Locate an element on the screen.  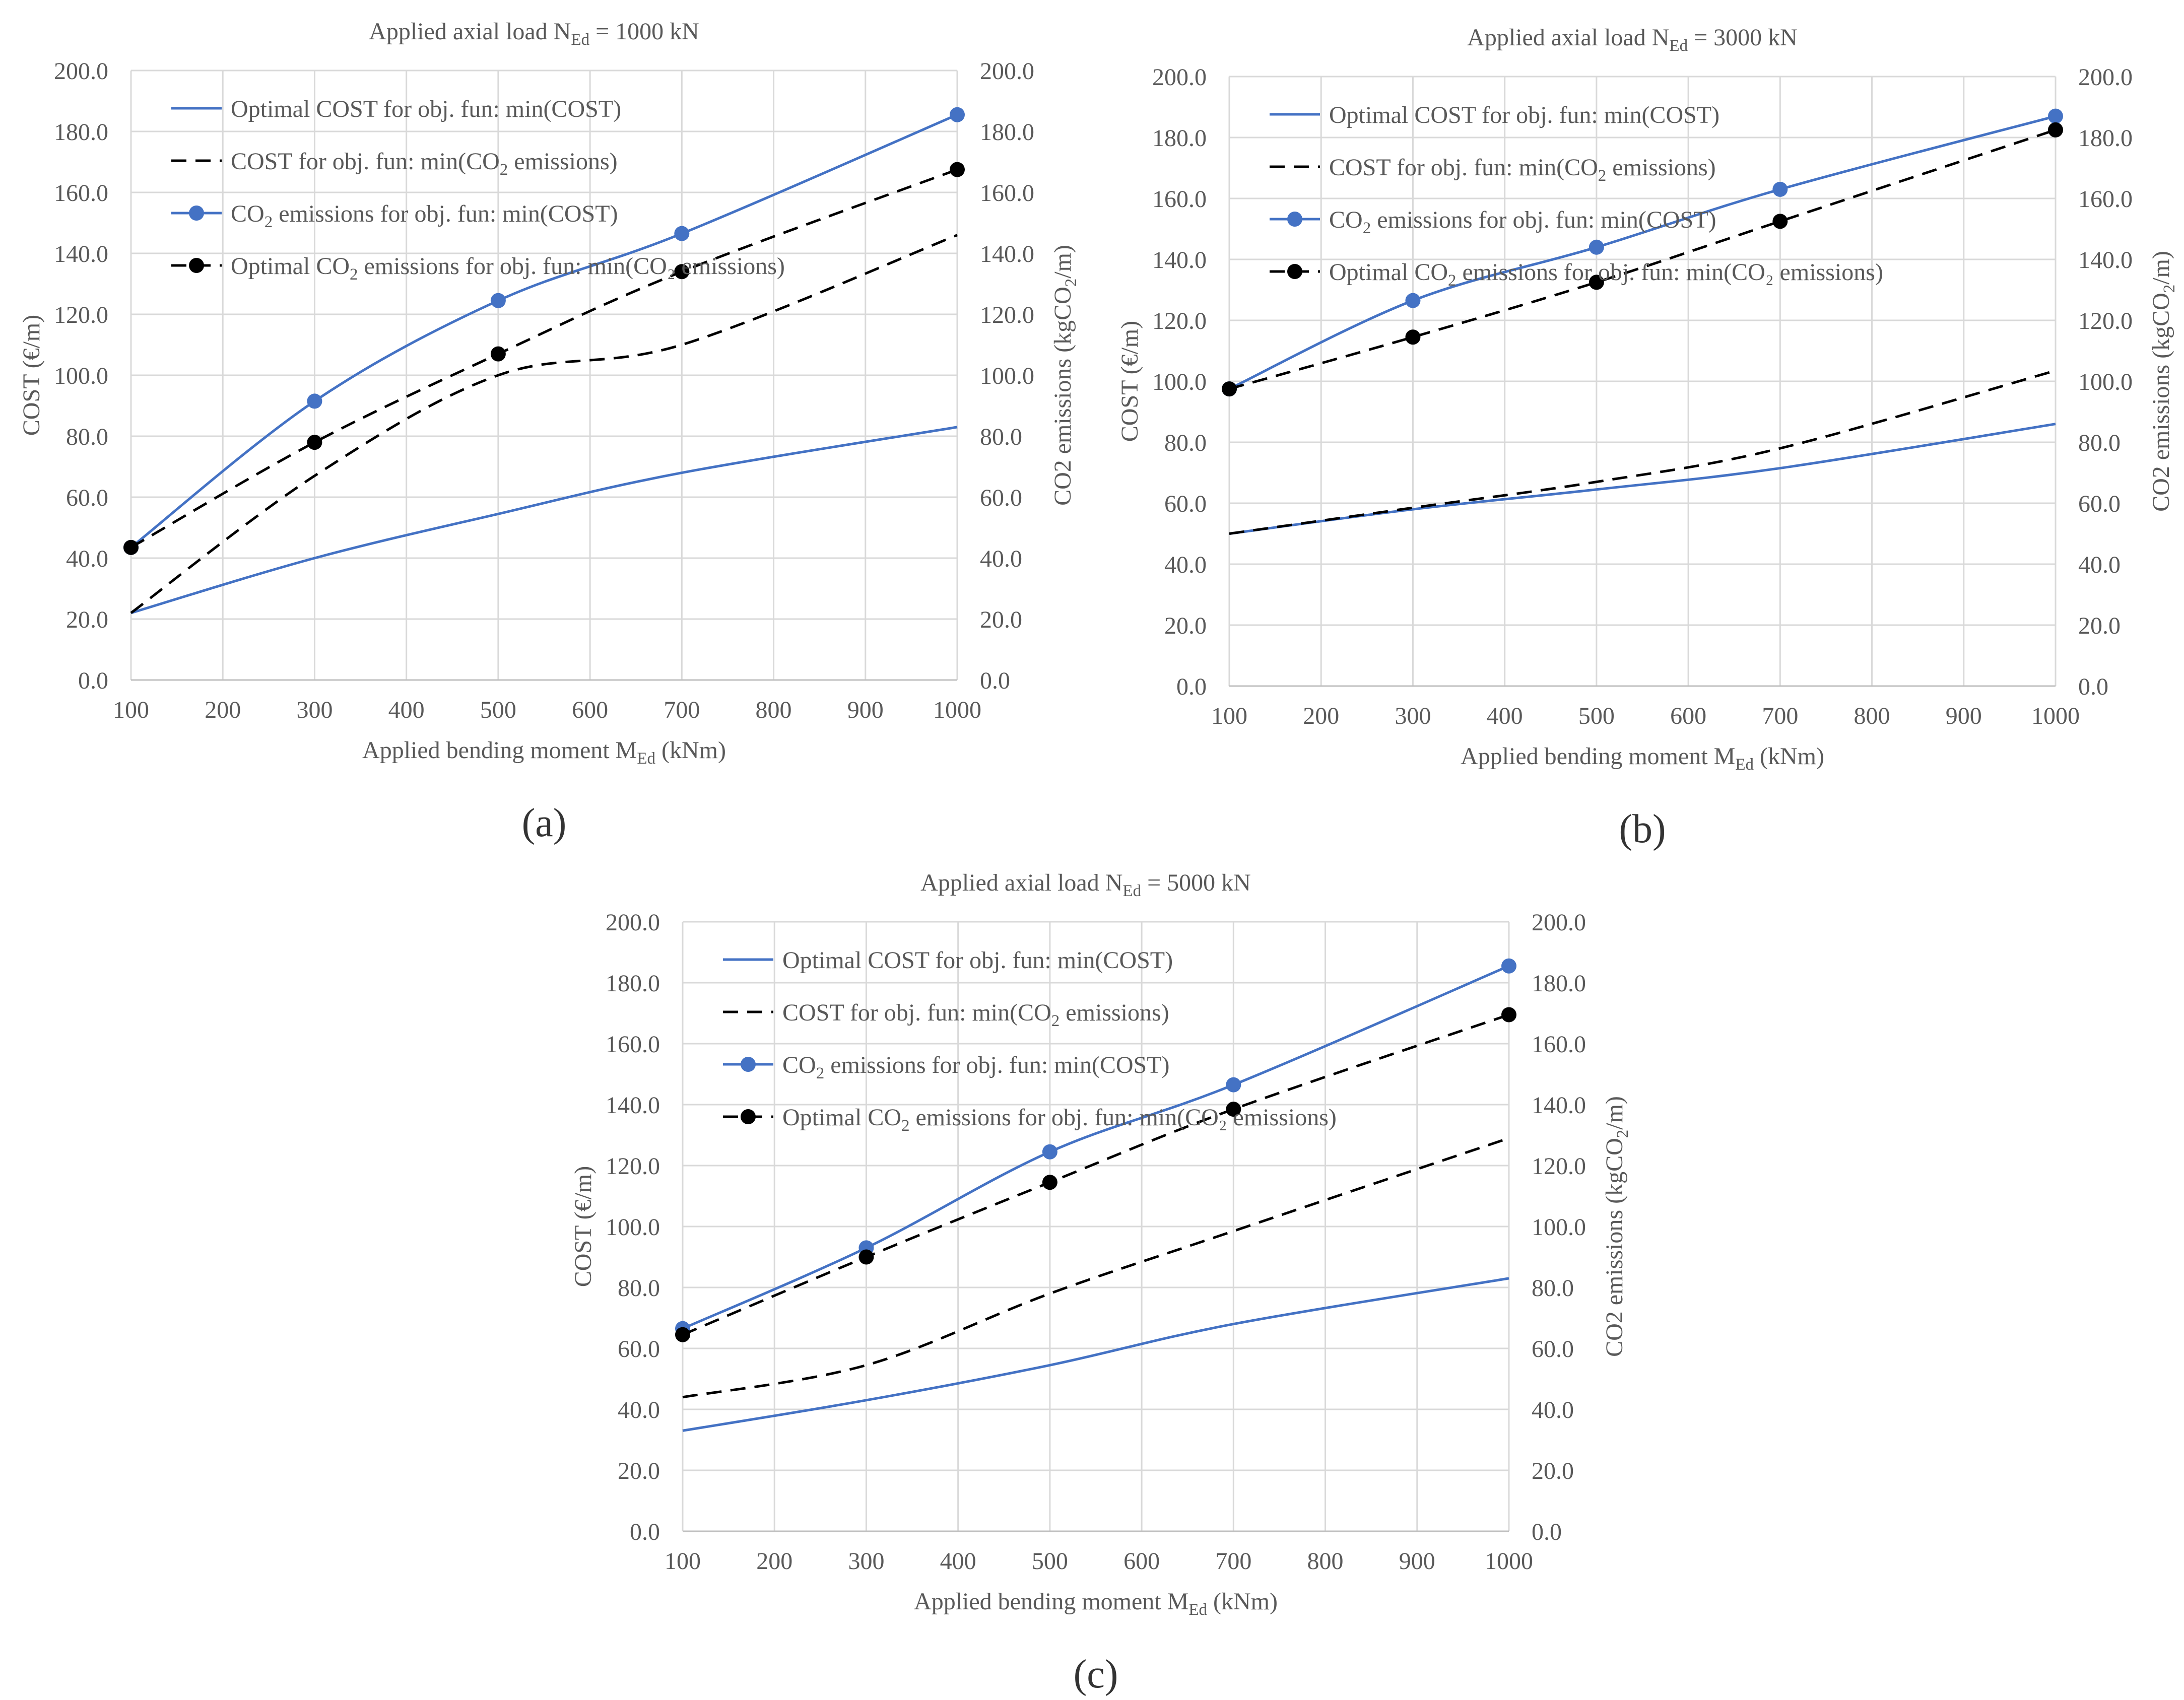
legend-label-1-main: Optimal COST for obj. fun: min(COST) is located at coordinates (977, 960).